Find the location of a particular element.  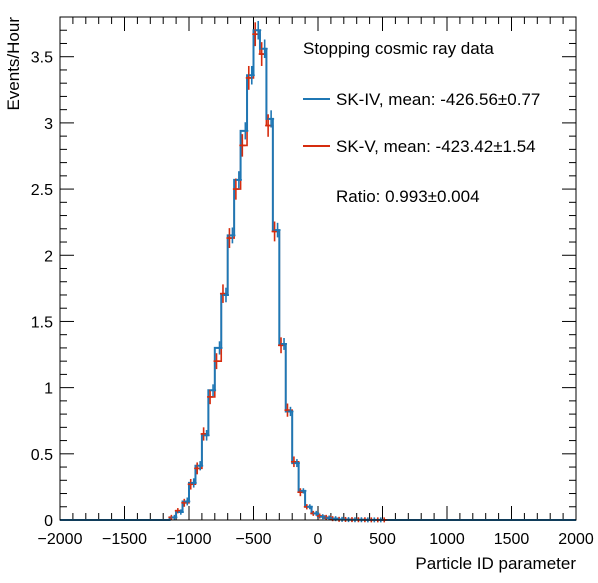

y-tick-label: 1 is located at coordinates (48, 389).